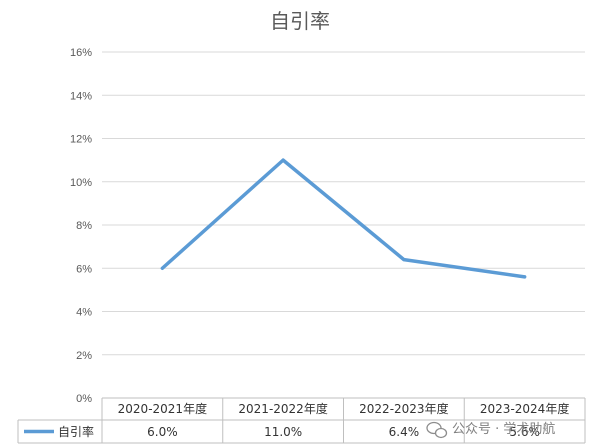 The width and height of the screenshot is (599, 448). I want to click on data-value-label: 6.4%, so click(404, 432).